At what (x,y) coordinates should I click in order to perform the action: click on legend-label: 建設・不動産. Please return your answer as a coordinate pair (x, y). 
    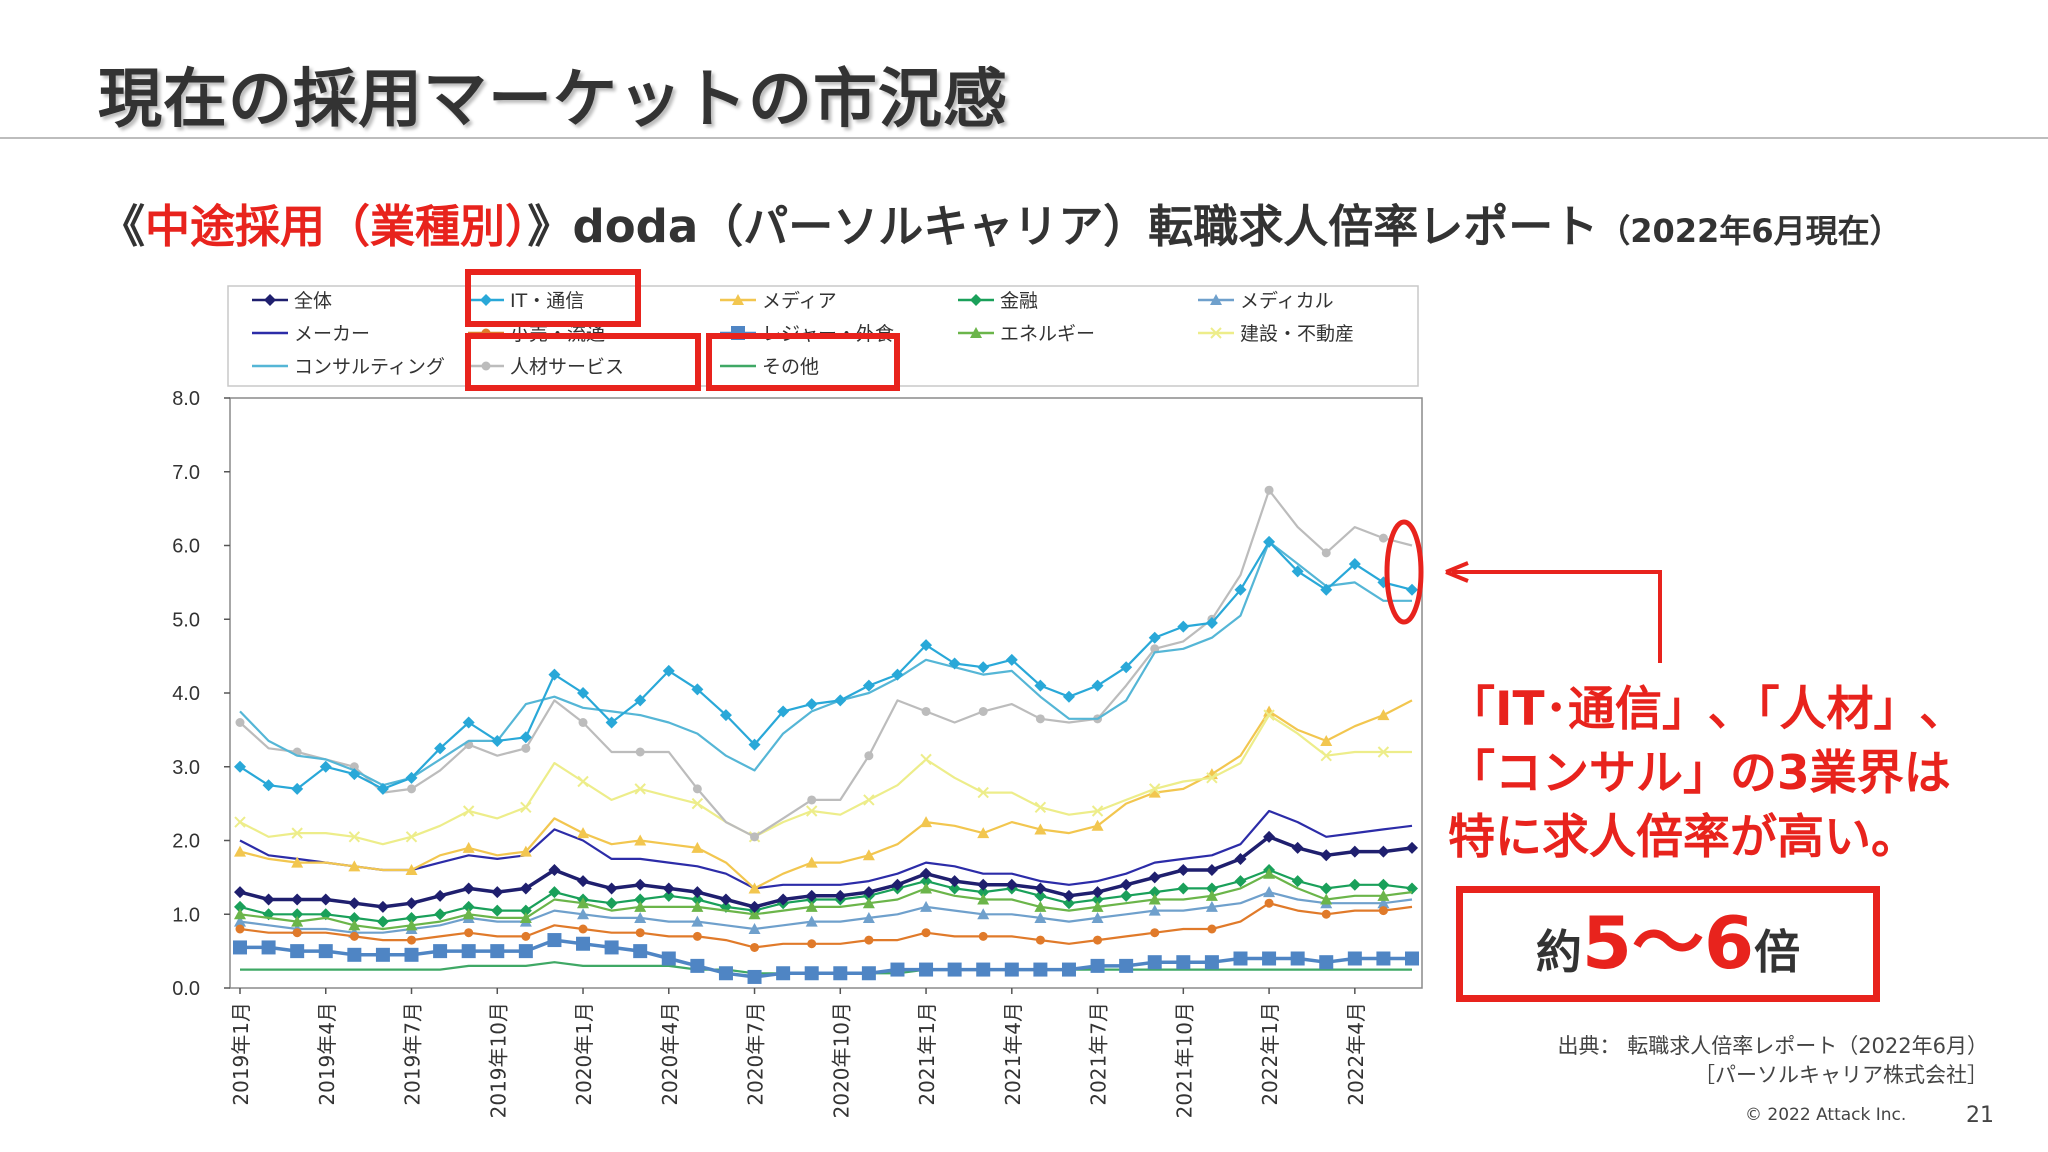
    Looking at the image, I should click on (1297, 334).